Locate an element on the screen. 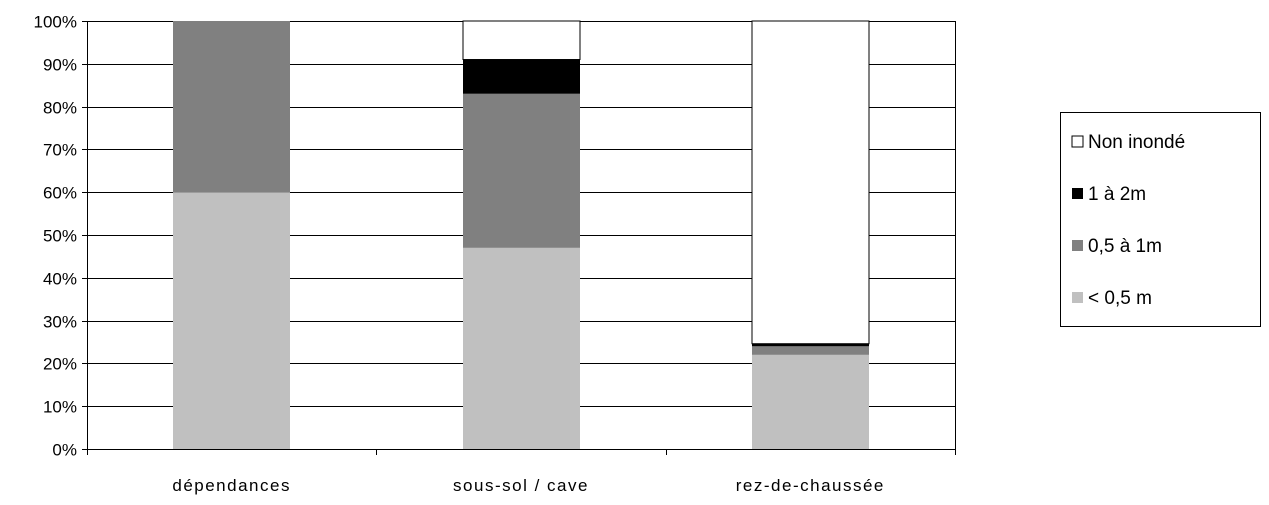  x-tick-label: dépendances is located at coordinates (231, 485).